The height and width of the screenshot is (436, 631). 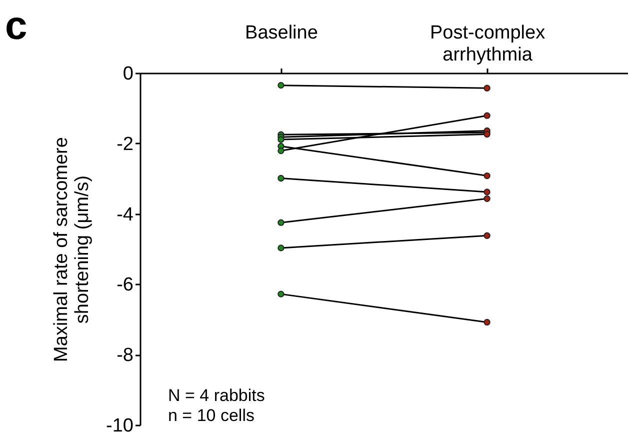 I want to click on y-tick-label: 0, so click(x=128, y=74).